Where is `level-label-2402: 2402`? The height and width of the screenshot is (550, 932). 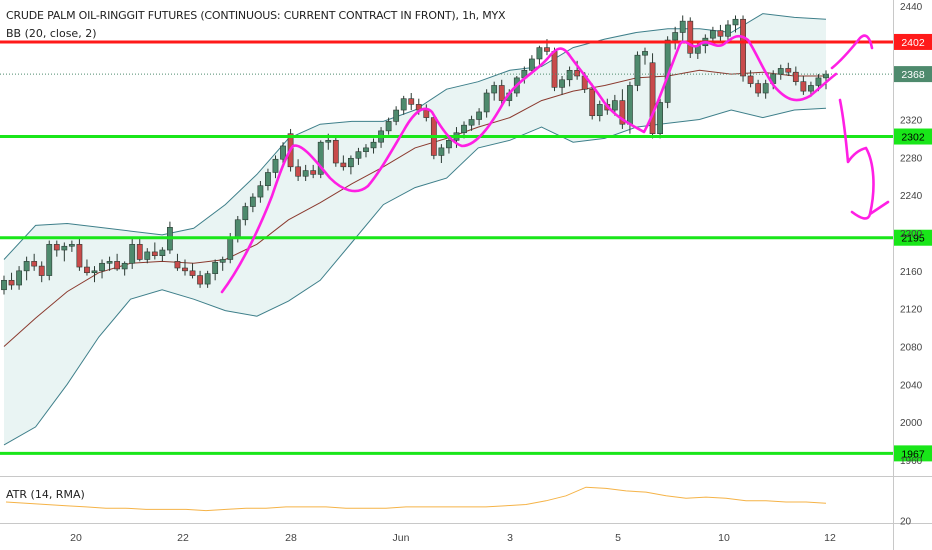
level-label-2402: 2402 is located at coordinates (913, 43).